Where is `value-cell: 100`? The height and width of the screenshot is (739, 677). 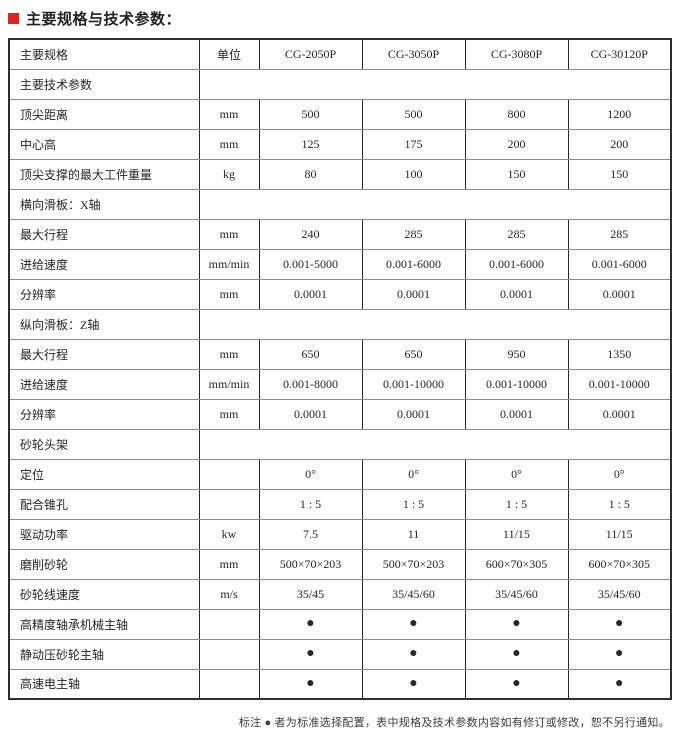
value-cell: 100 is located at coordinates (413, 174).